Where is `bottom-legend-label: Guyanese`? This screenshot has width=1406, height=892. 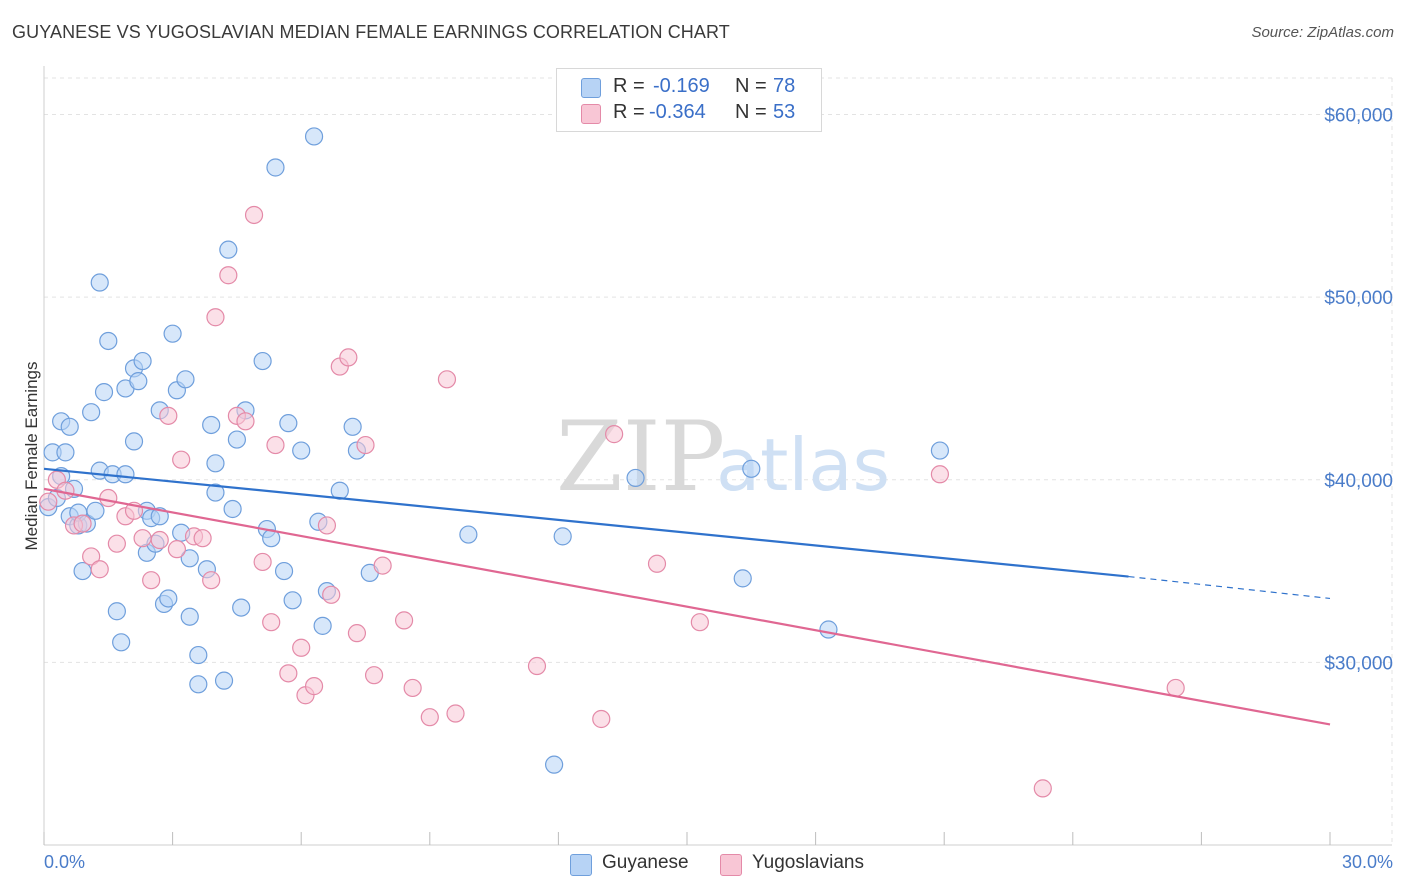 bottom-legend-label: Guyanese is located at coordinates (645, 862).